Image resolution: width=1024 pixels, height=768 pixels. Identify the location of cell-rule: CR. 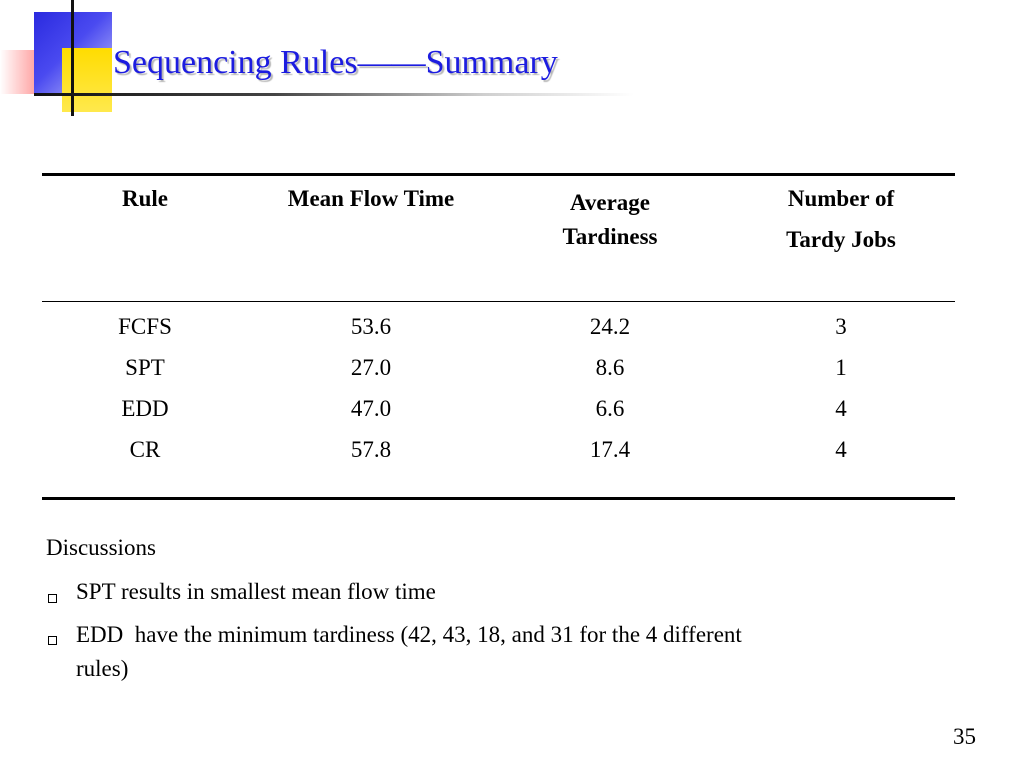
(145, 449).